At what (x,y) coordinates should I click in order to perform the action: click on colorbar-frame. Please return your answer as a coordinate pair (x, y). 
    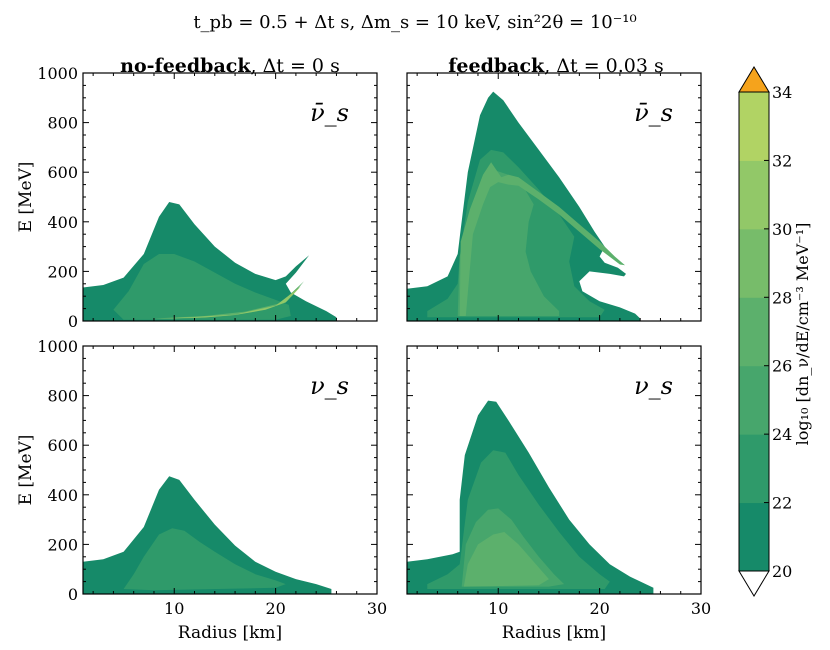
    Looking at the image, I should click on (754, 331).